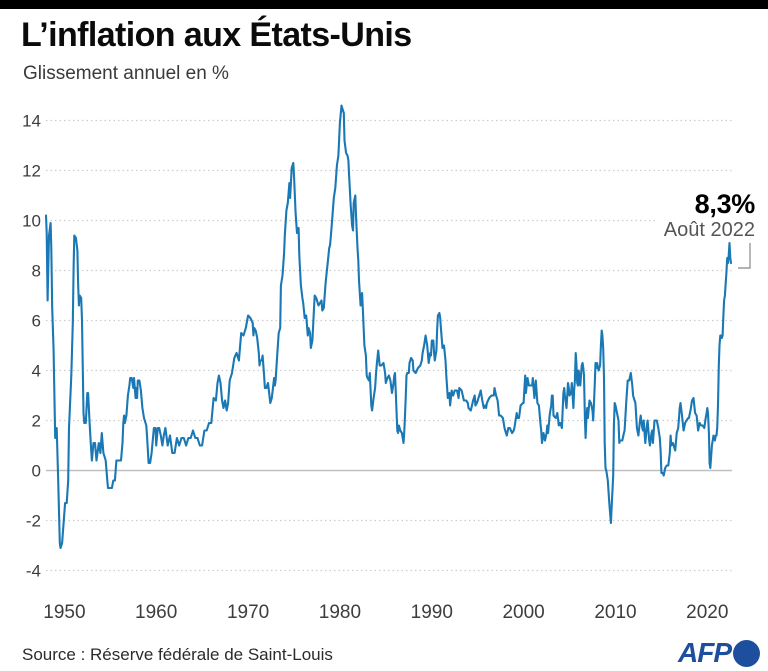 Image resolution: width=768 pixels, height=671 pixels. I want to click on afp-logo-text: AFP, so click(705, 652).